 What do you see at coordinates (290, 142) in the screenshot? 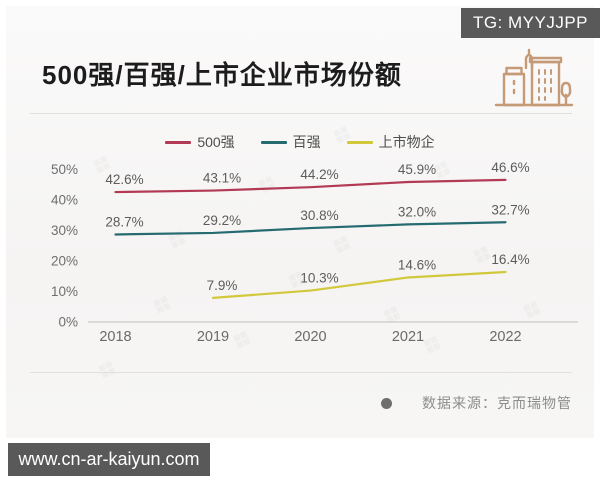
I see `legend-item-baiqiang: 百强` at bounding box center [290, 142].